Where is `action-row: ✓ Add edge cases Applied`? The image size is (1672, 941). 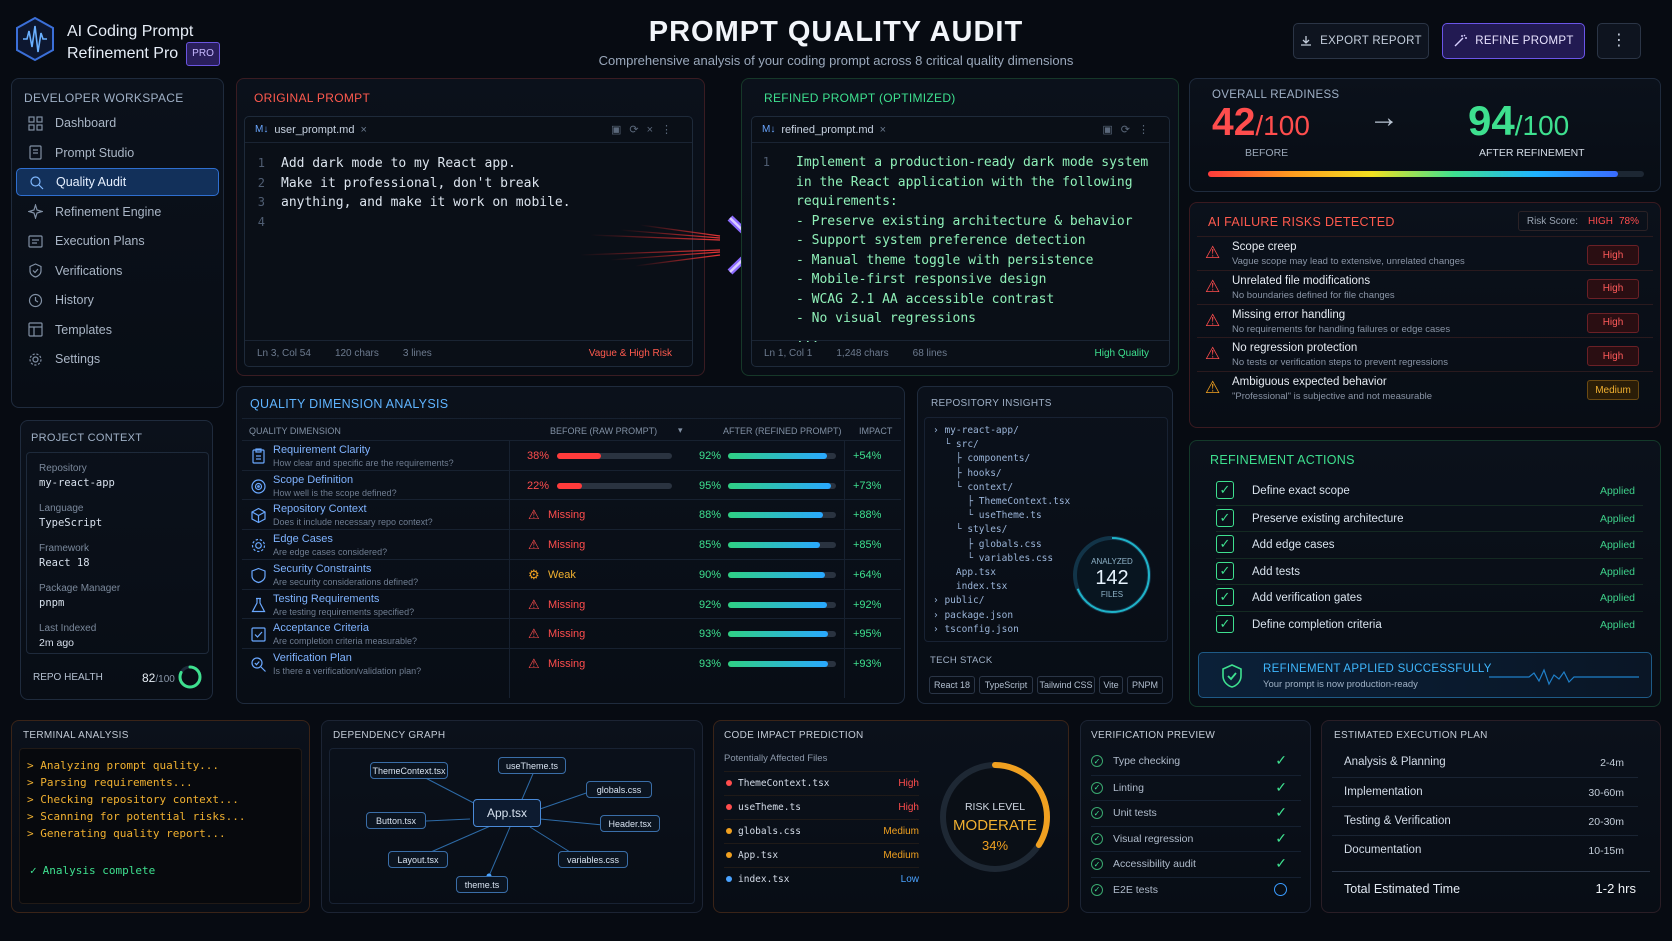 action-row: ✓ Add edge cases Applied is located at coordinates (1429, 544).